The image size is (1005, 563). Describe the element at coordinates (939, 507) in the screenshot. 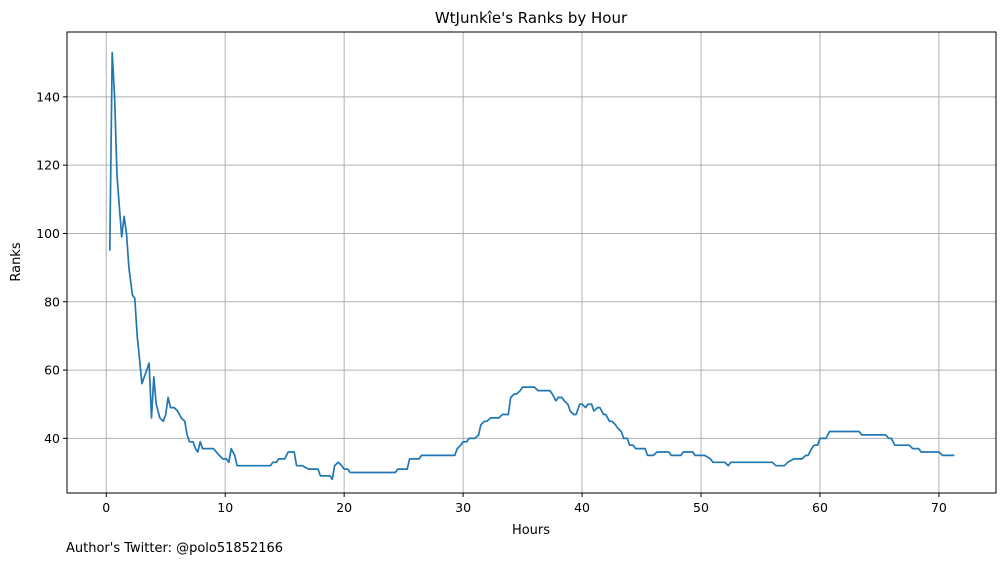

I see `x-tick-label: 70` at that location.